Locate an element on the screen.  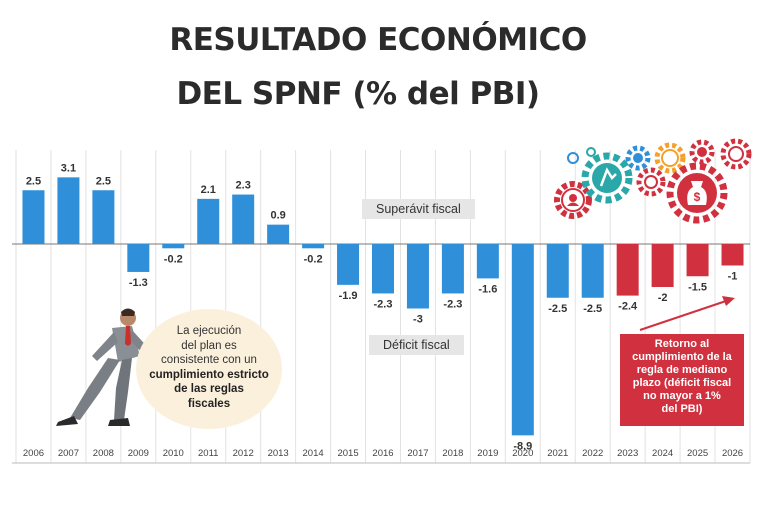
x-tick-label-2022: 2022 is located at coordinates (592, 453).